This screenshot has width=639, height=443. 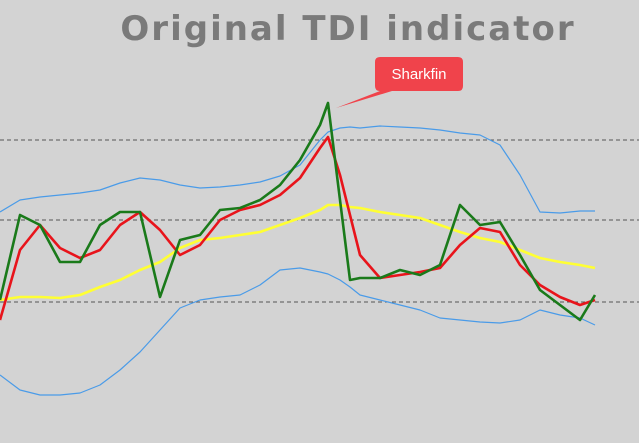 What do you see at coordinates (347, 29) in the screenshot?
I see `chart-title: Original TDI indicator` at bounding box center [347, 29].